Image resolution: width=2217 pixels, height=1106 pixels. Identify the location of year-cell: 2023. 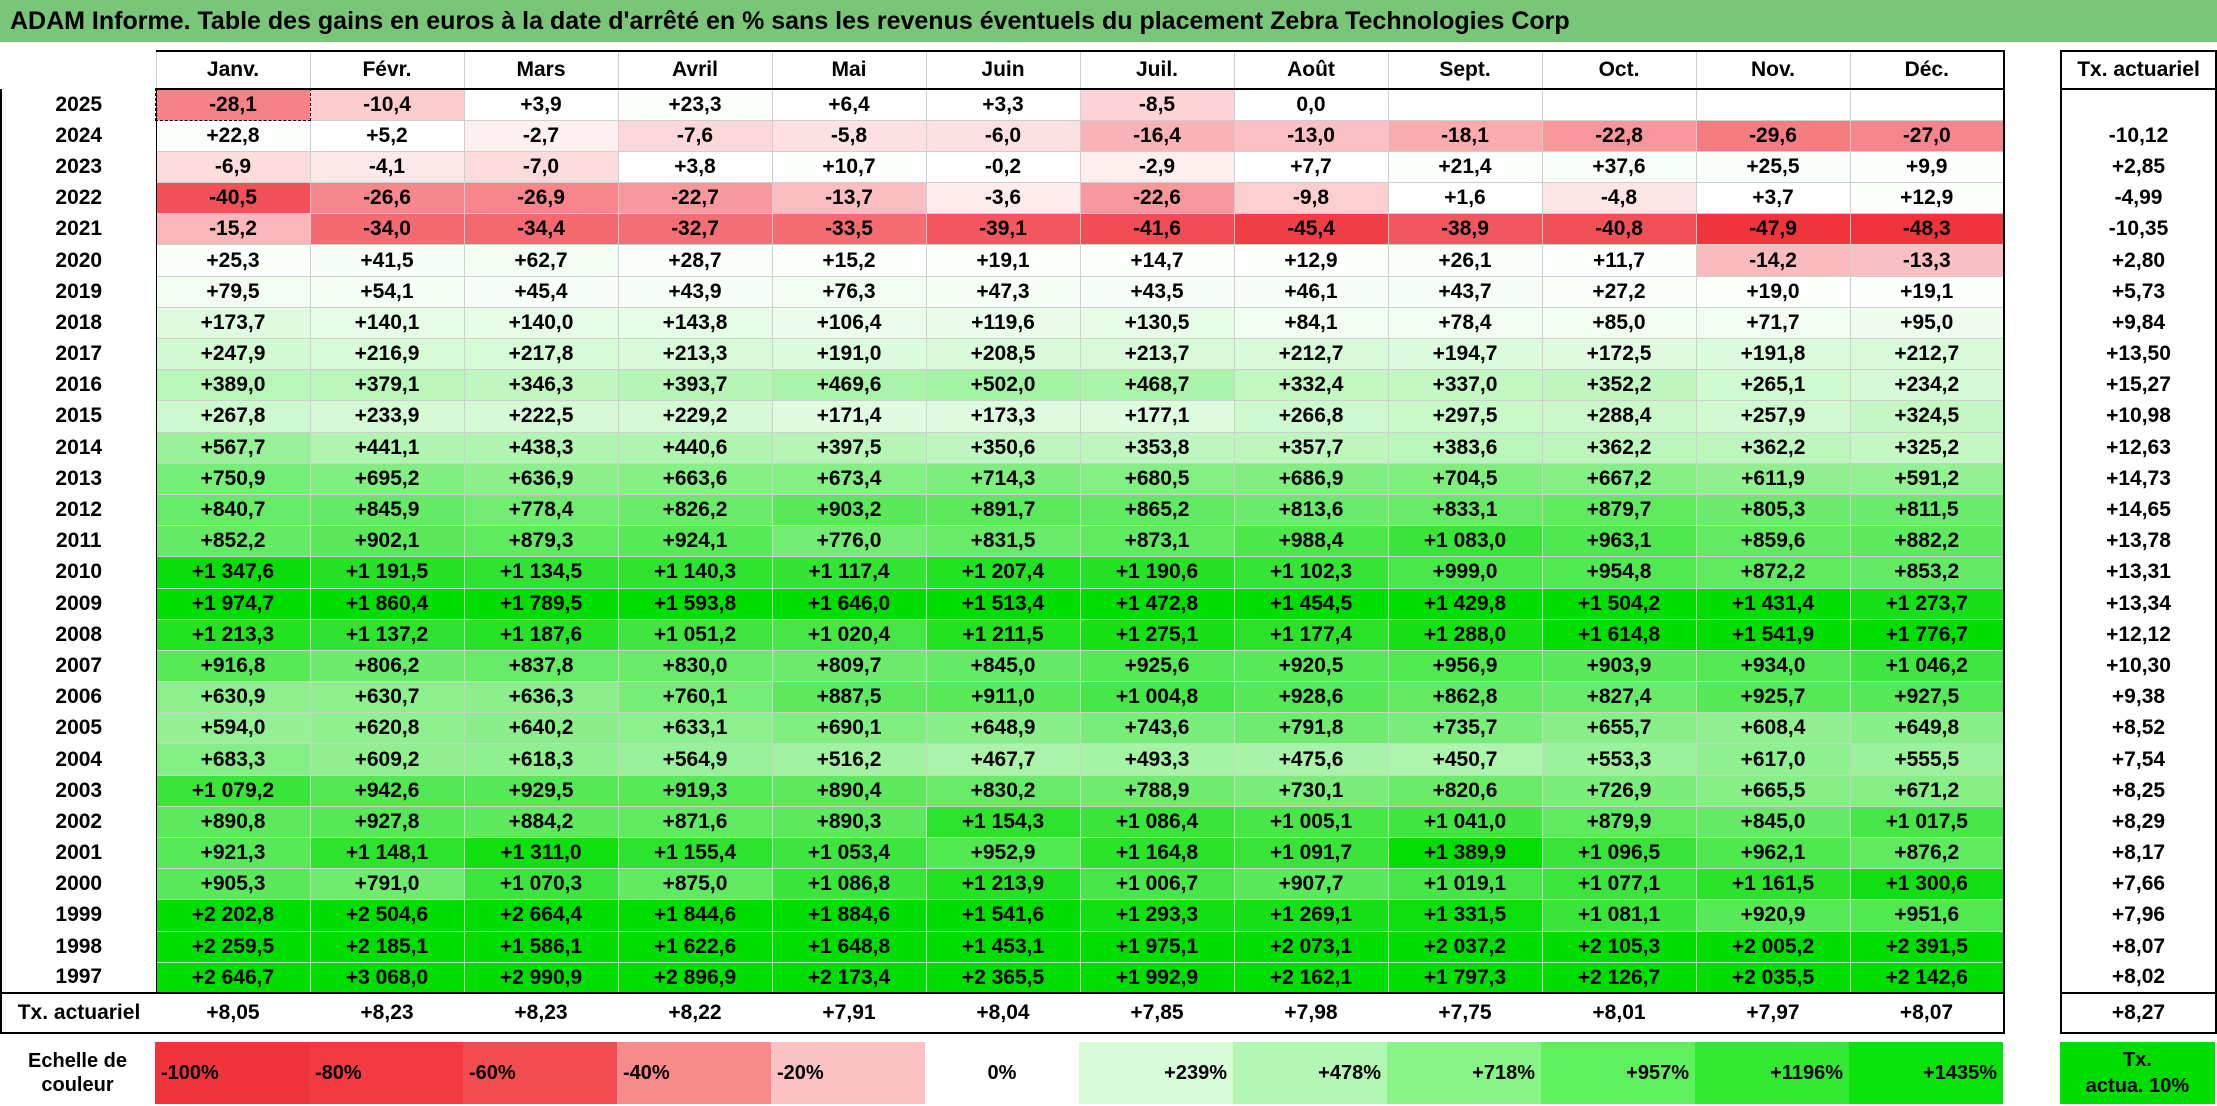
(78, 167).